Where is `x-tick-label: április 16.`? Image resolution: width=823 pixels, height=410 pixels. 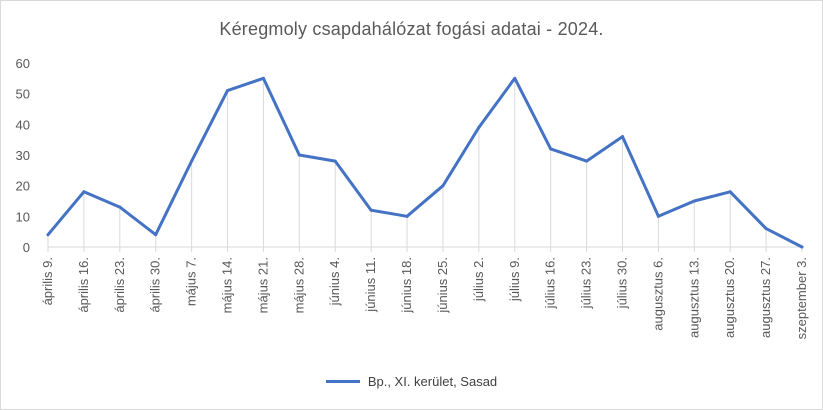 x-tick-label: április 16. is located at coordinates (83, 285).